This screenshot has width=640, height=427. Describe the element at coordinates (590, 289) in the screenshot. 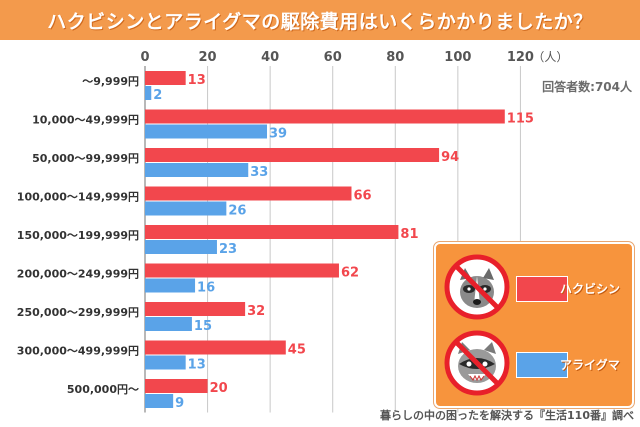

I see `legend-label-hakubishin: ハクビシン` at that location.